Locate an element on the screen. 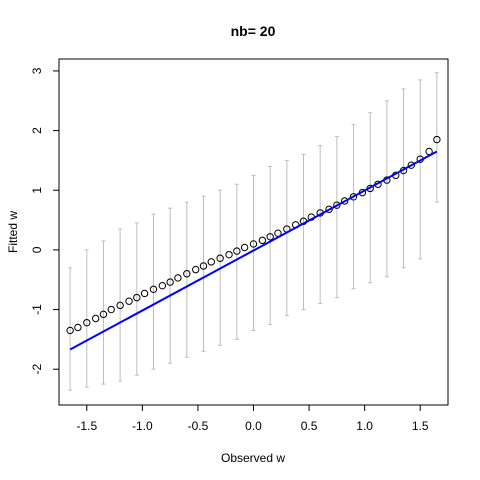 The width and height of the screenshot is (480, 480). x-axis-label: Observed w is located at coordinates (253, 458).